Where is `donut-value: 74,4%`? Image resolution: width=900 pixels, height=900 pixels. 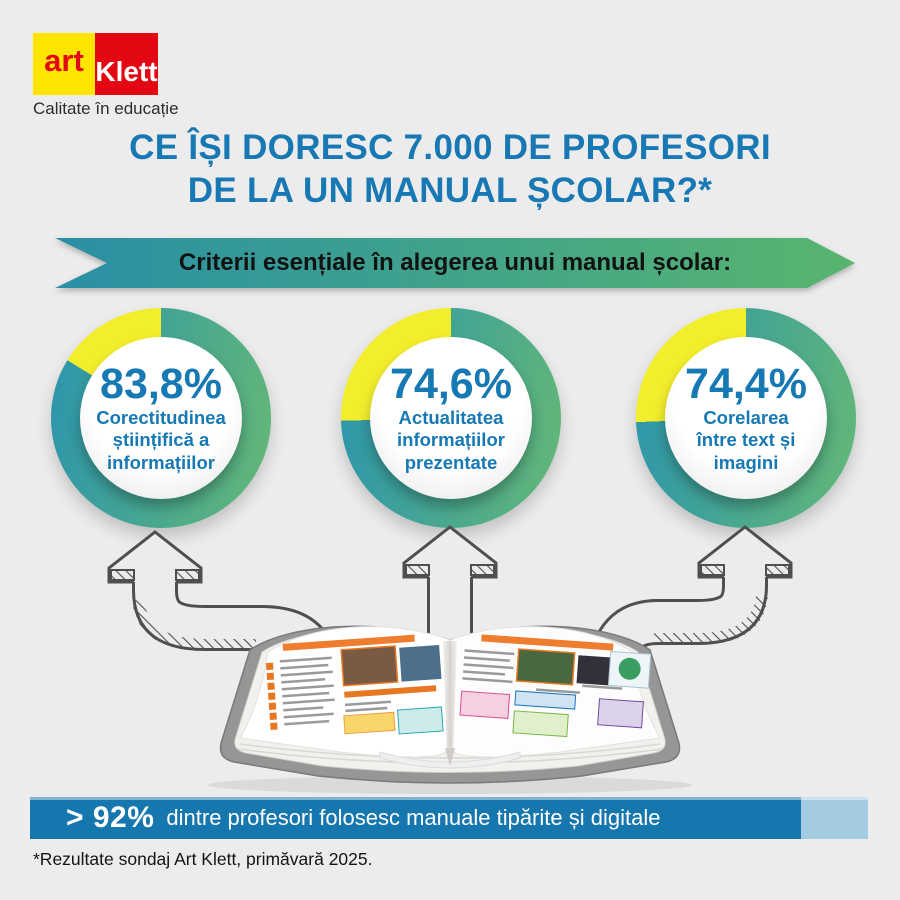
donut-value: 74,4% is located at coordinates (746, 383).